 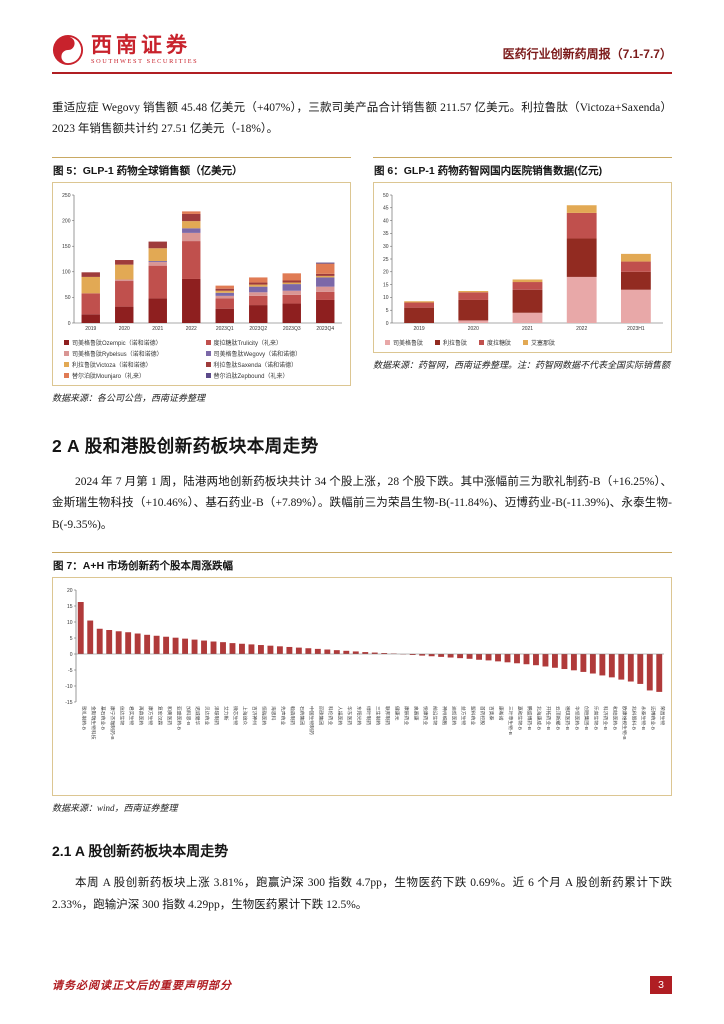 What do you see at coordinates (482, 715) in the screenshot?
I see `svg-text: 首药控股` at bounding box center [482, 715].